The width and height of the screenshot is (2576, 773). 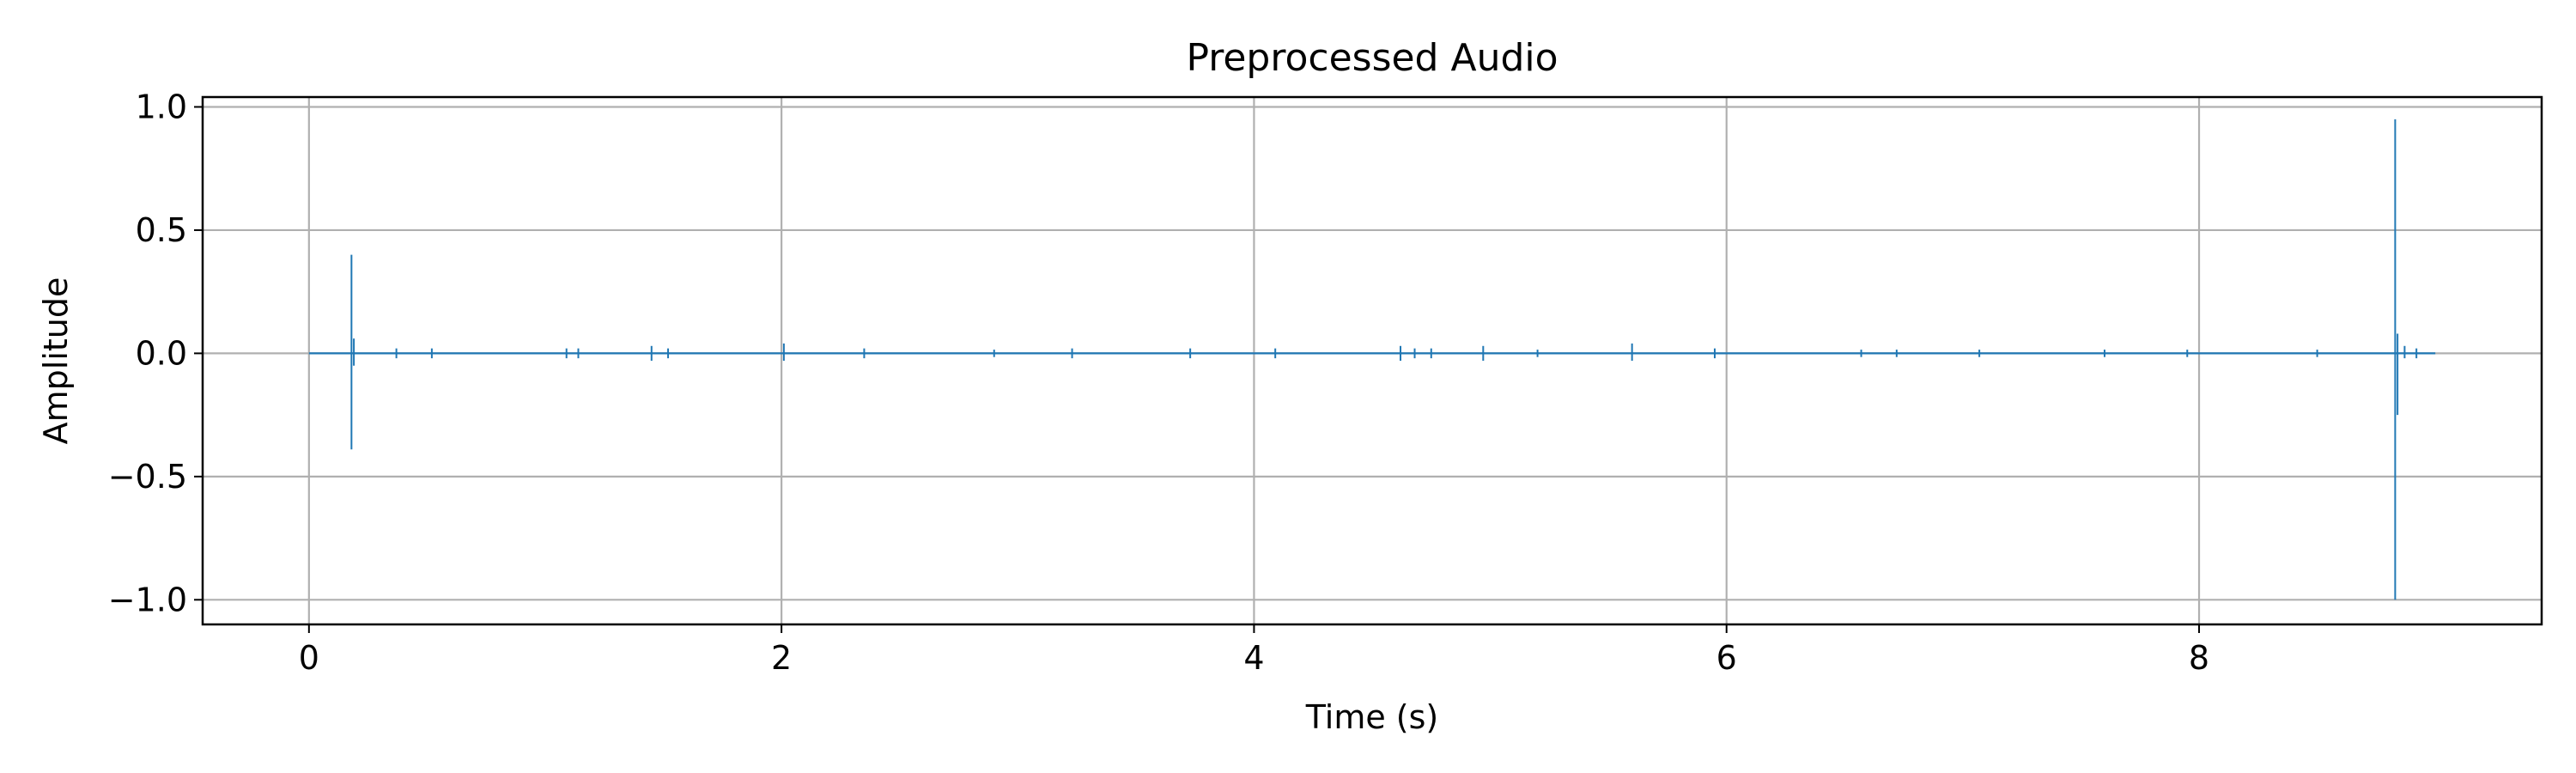 What do you see at coordinates (161, 230) in the screenshot?
I see `y-tick-label: 0.5` at bounding box center [161, 230].